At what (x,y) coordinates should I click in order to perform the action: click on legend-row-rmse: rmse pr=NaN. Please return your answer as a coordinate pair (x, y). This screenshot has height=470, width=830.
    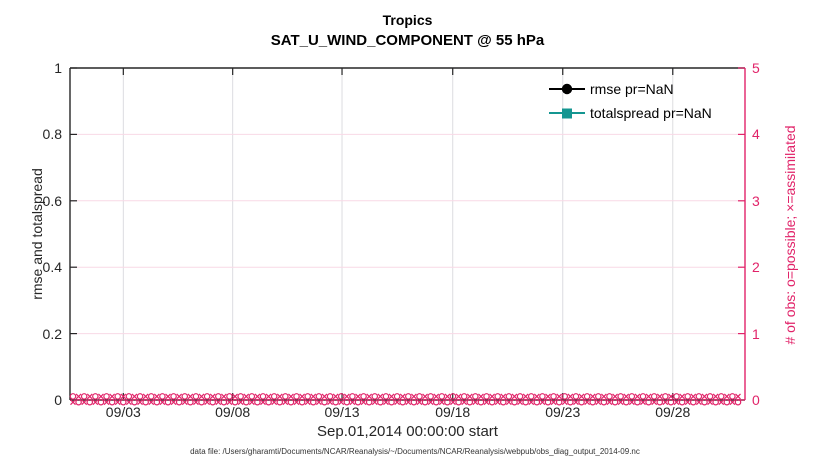
    Looking at the image, I should click on (630, 89).